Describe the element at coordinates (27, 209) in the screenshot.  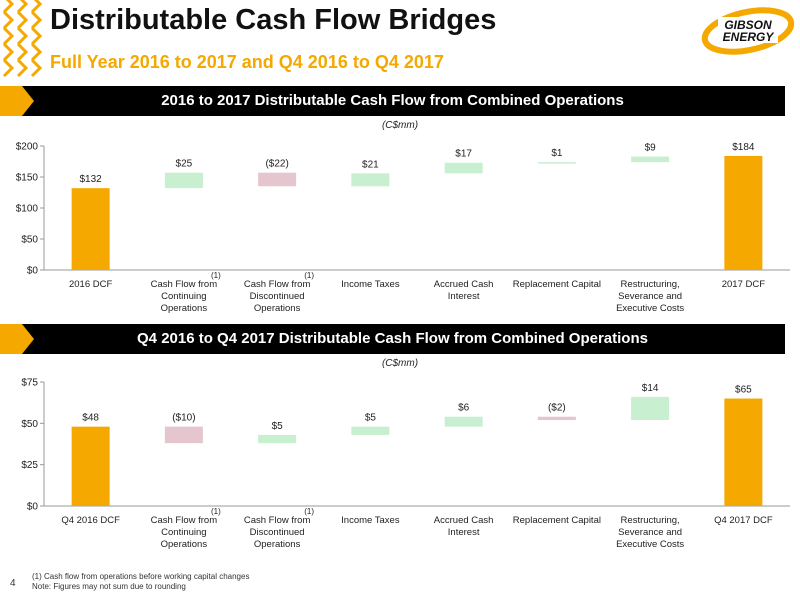
I see `y-tick-label: $100` at that location.